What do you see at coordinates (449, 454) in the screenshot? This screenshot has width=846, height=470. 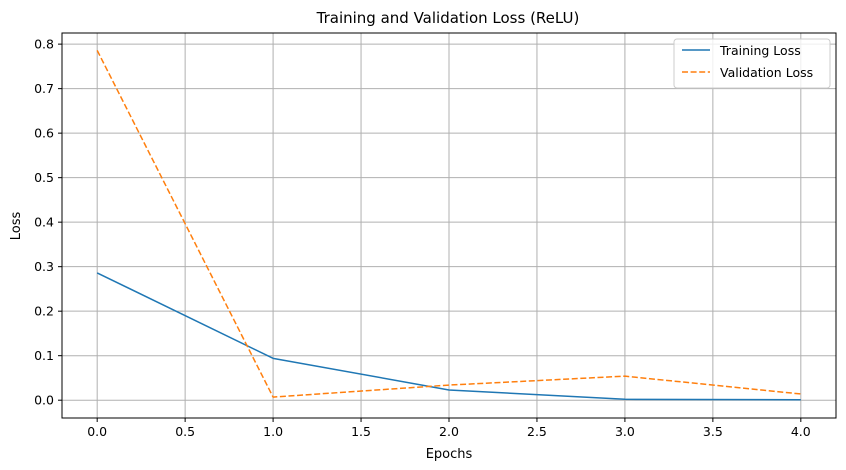 I see `x-axis-label: Epochs` at bounding box center [449, 454].